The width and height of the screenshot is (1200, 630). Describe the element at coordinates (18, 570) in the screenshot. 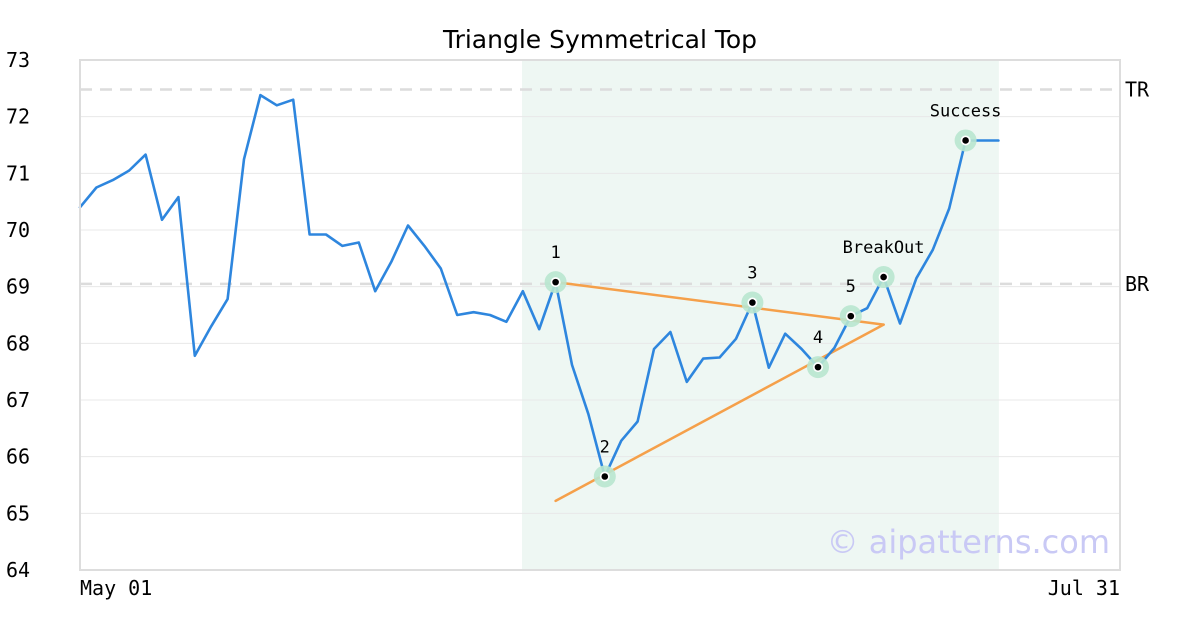

I see `y-tick-label: 64` at that location.